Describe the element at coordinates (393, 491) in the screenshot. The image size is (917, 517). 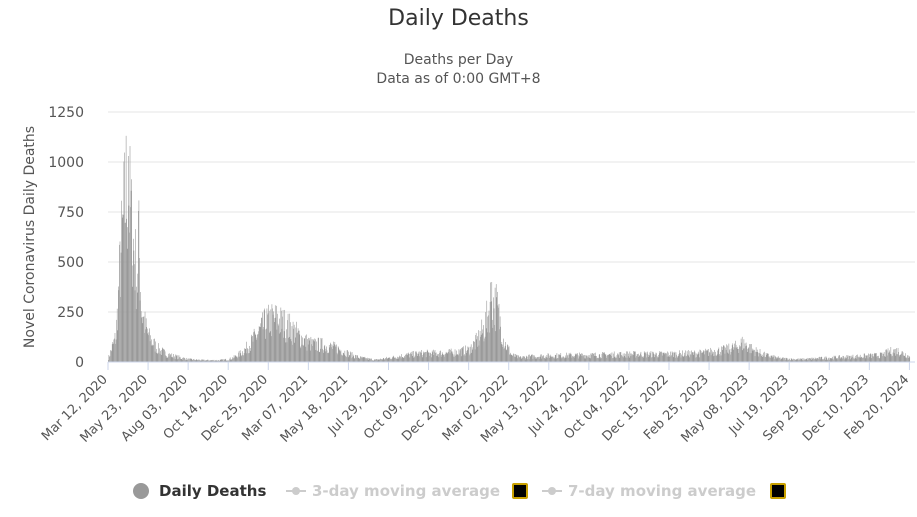
I see `legend-item-3-day-average: 3-day moving average` at that location.